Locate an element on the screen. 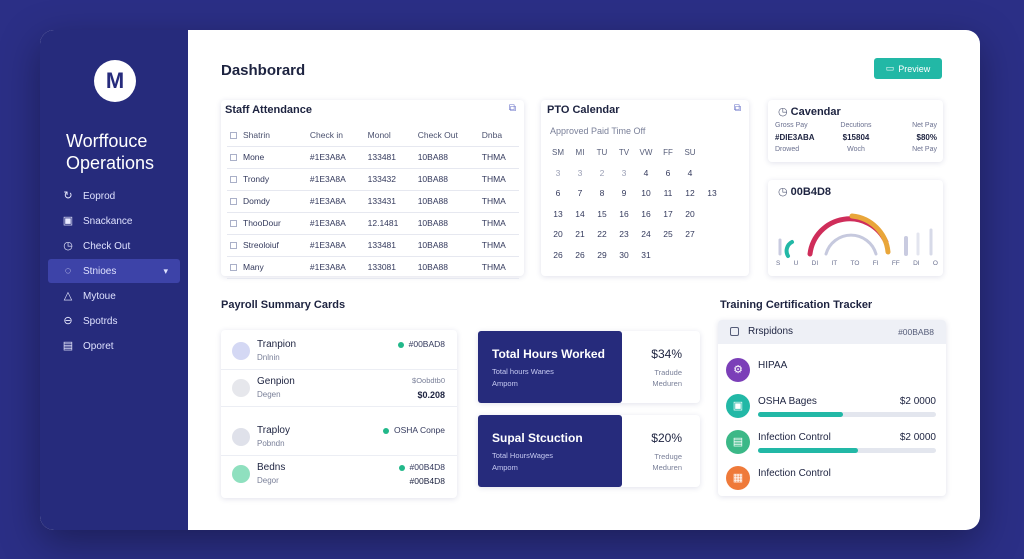 The height and width of the screenshot is (559, 1024). payroll-row: Traploy Pobndn OSHA Conpe is located at coordinates (339, 438).